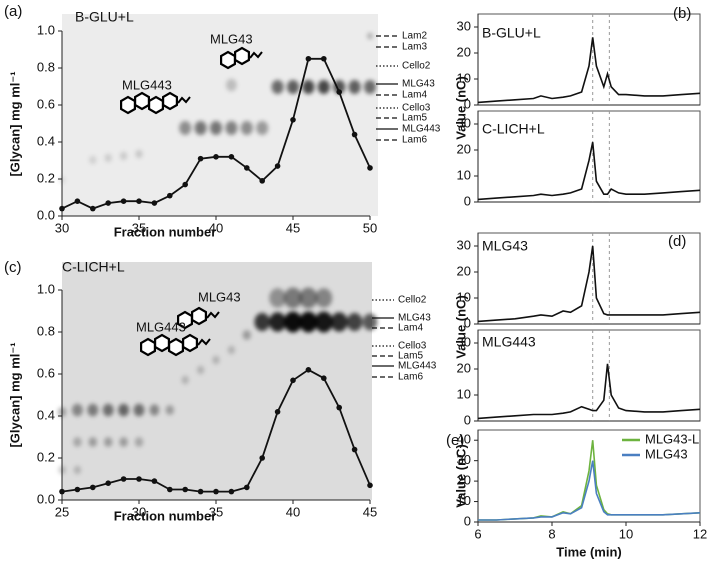  Describe the element at coordinates (467, 322) in the screenshot. I see `y-tick-label: 0` at that location.